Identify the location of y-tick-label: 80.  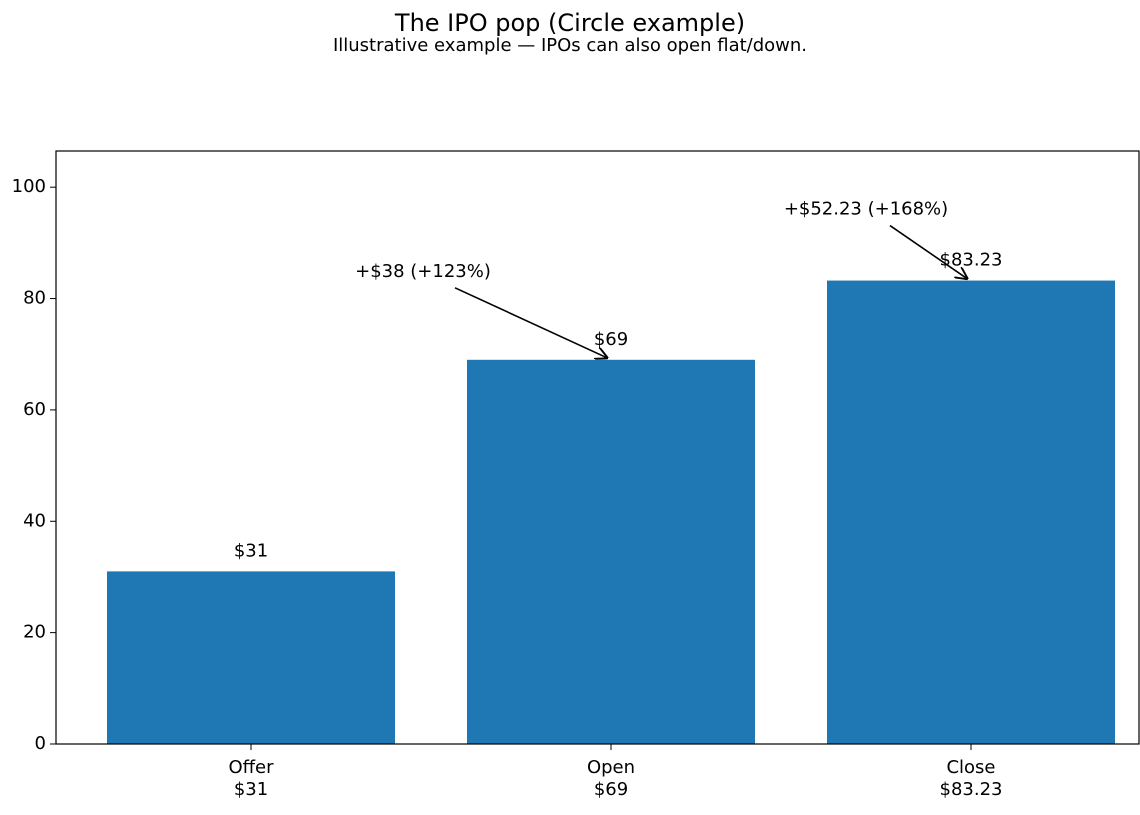
(34, 298).